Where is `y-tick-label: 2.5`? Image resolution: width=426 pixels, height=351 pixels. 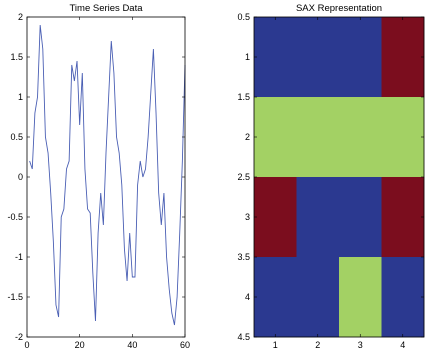 y-tick-label: 2.5 is located at coordinates (243, 177).